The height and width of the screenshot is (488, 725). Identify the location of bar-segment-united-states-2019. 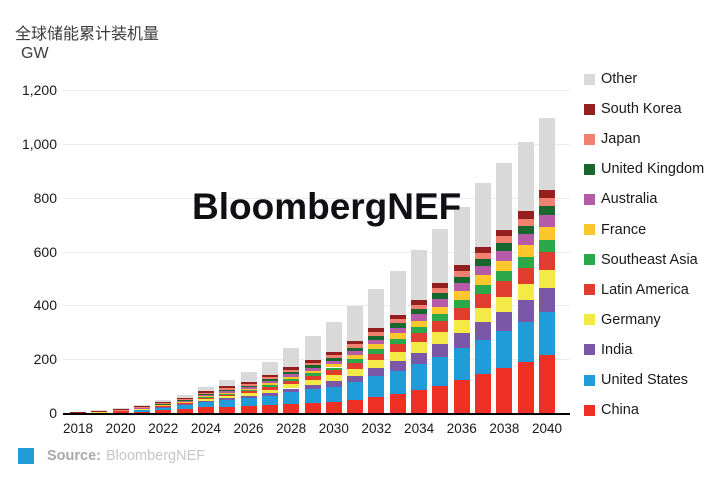
(99, 412).